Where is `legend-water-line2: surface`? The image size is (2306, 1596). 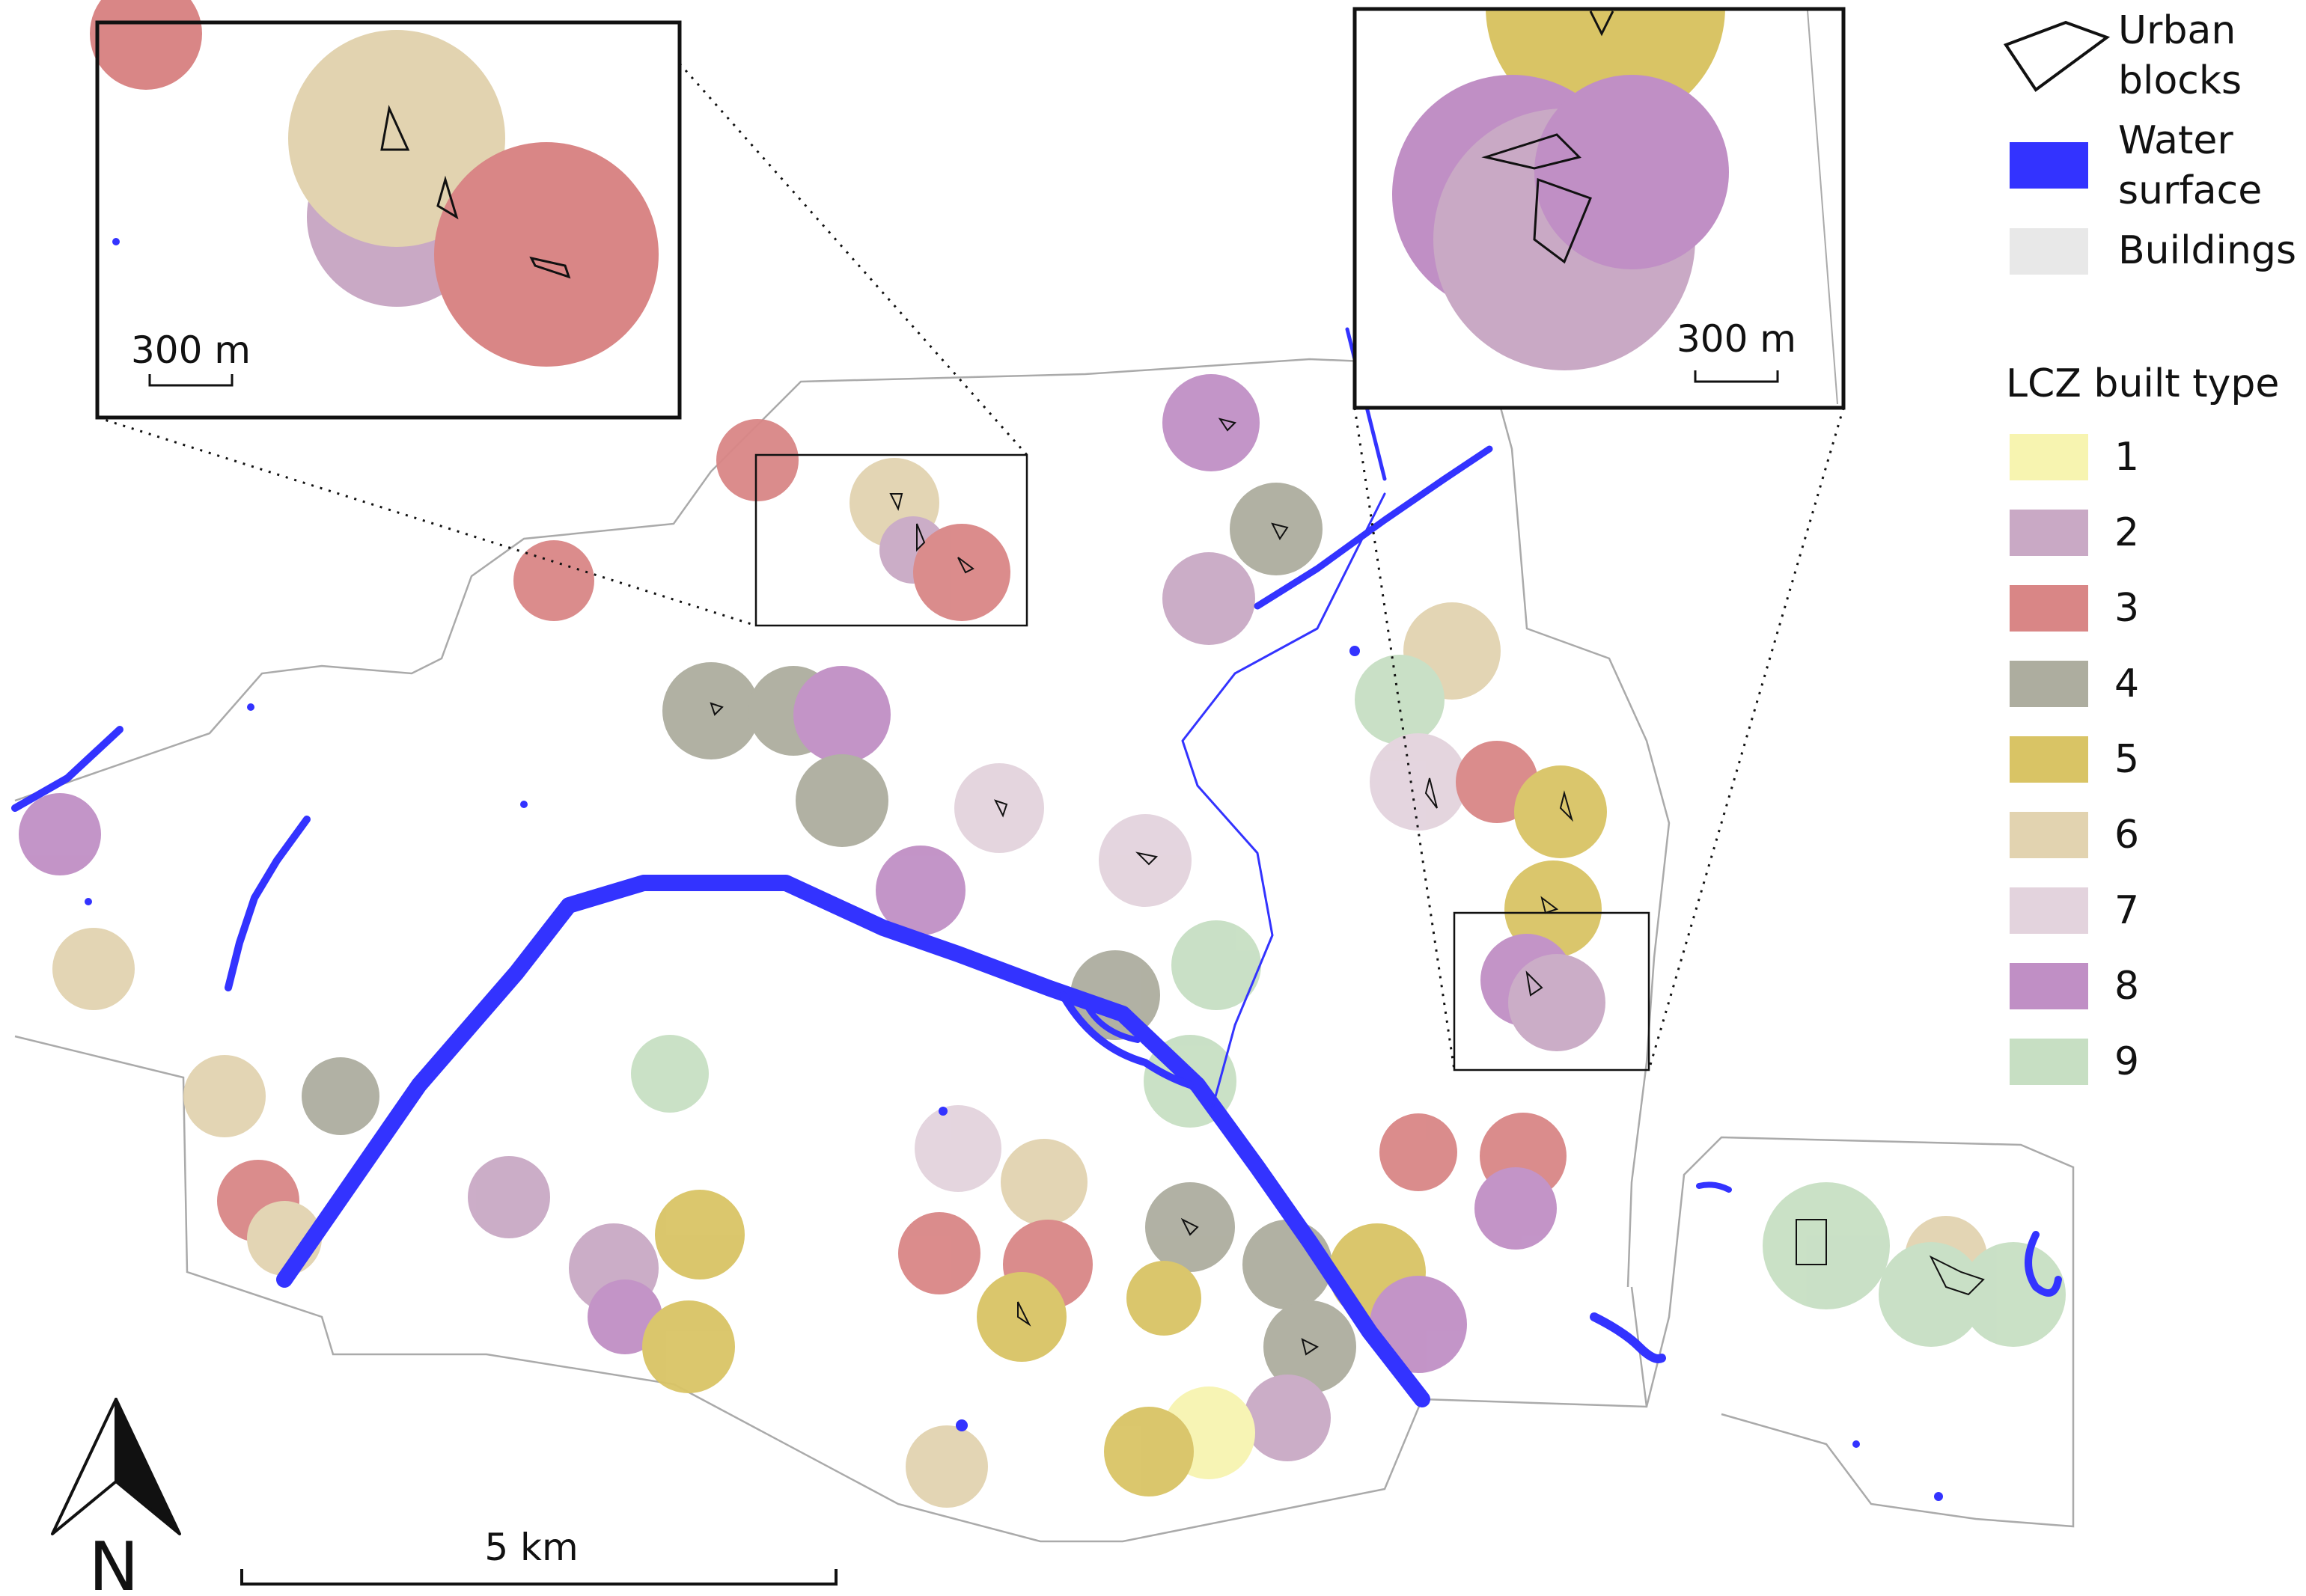
legend-water-line2: surface is located at coordinates (2190, 191).